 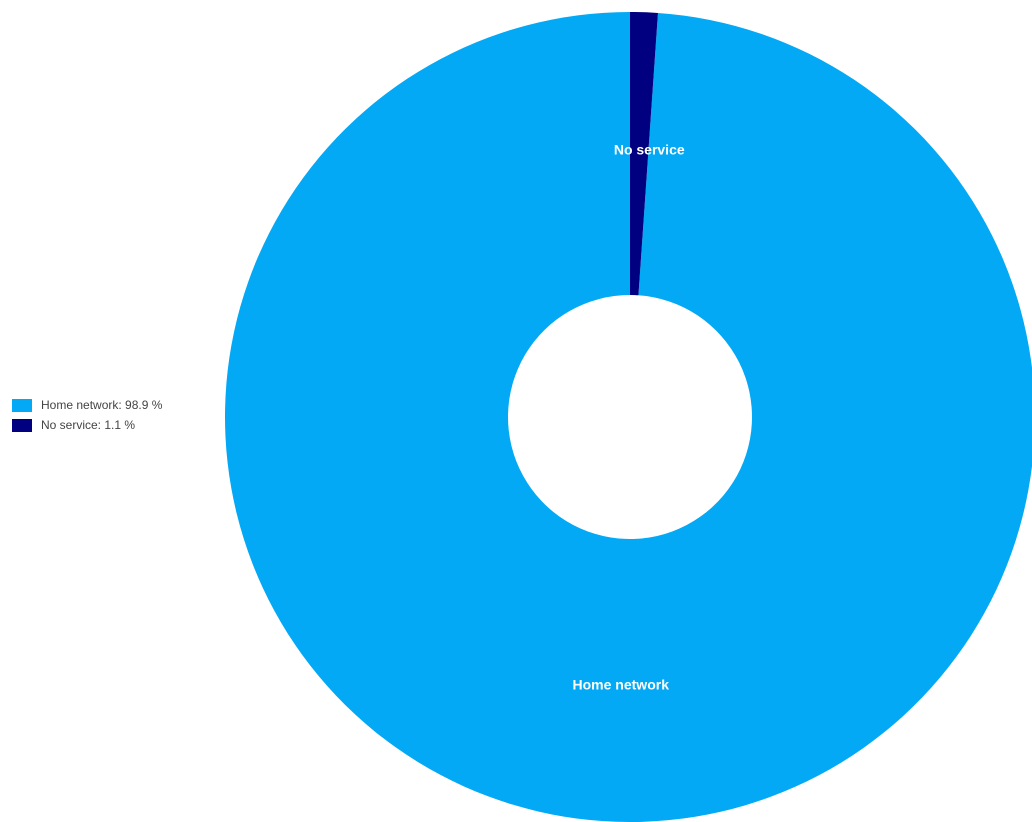 What do you see at coordinates (621, 684) in the screenshot?
I see `slice-label-home-network: Home network` at bounding box center [621, 684].